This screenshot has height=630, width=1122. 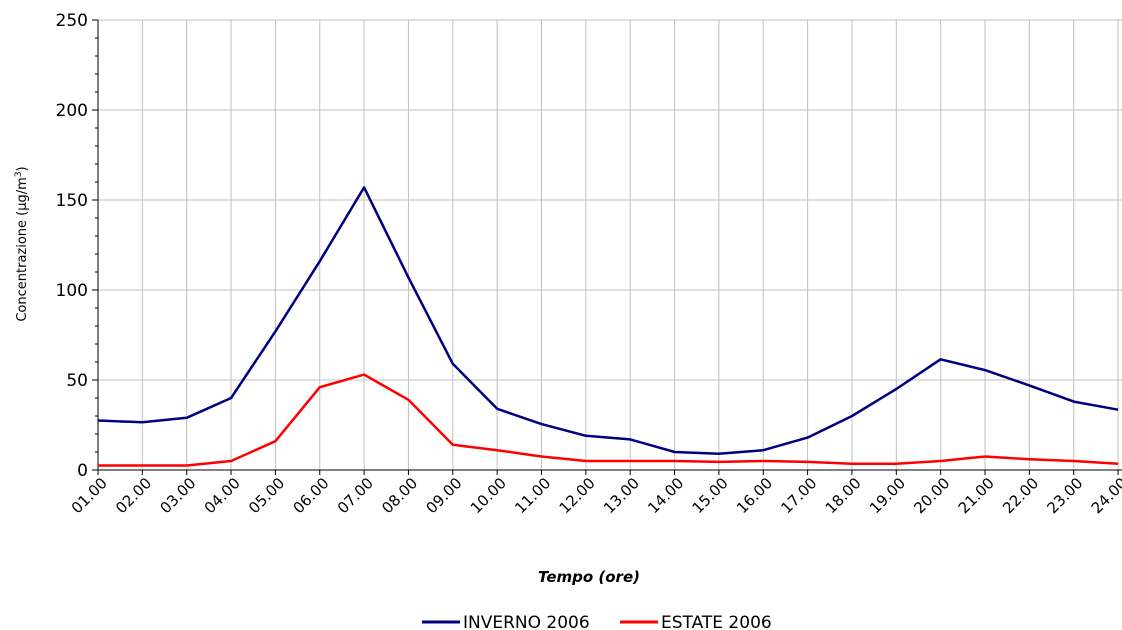 What do you see at coordinates (597, 621) in the screenshot?
I see `legend: INVERNO 2006 ESTATE 2006` at bounding box center [597, 621].